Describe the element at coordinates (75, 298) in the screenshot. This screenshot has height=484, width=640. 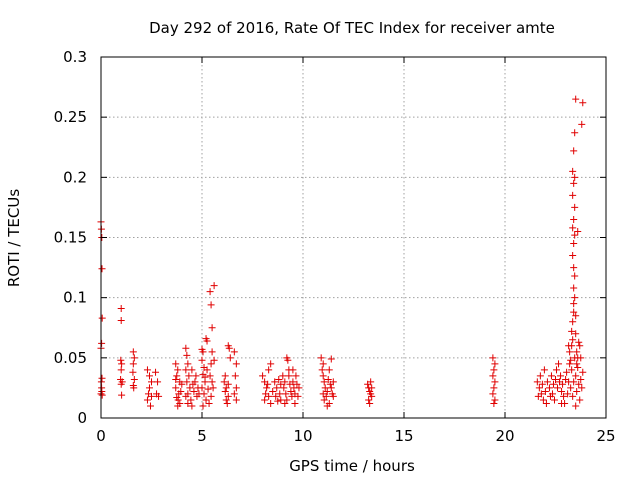
I see `y-tick-label: 0.1` at that location.